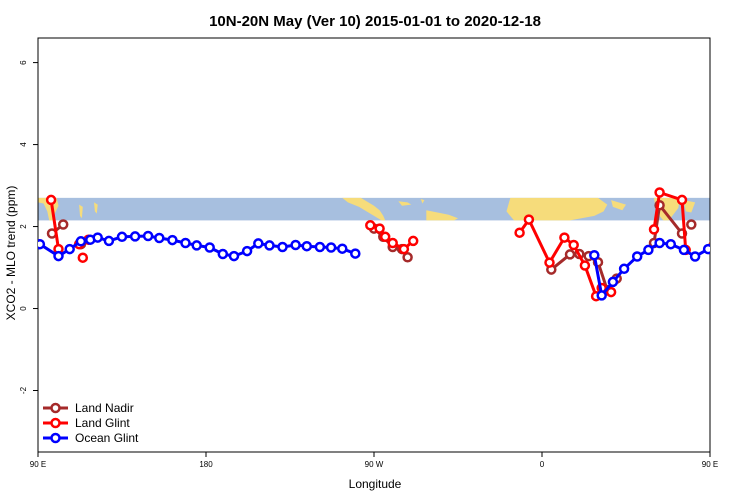  What do you see at coordinates (405, 203) in the screenshot?
I see `land-caribbean` at bounding box center [405, 203].